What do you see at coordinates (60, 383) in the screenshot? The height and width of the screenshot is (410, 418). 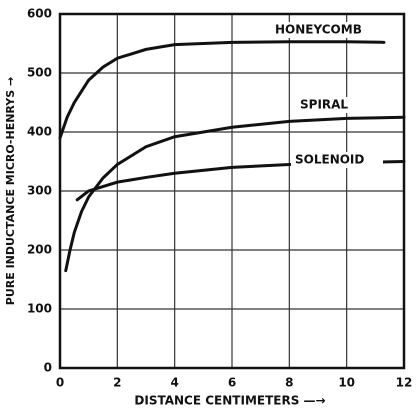 I see `x-tick-label: 0` at bounding box center [60, 383].